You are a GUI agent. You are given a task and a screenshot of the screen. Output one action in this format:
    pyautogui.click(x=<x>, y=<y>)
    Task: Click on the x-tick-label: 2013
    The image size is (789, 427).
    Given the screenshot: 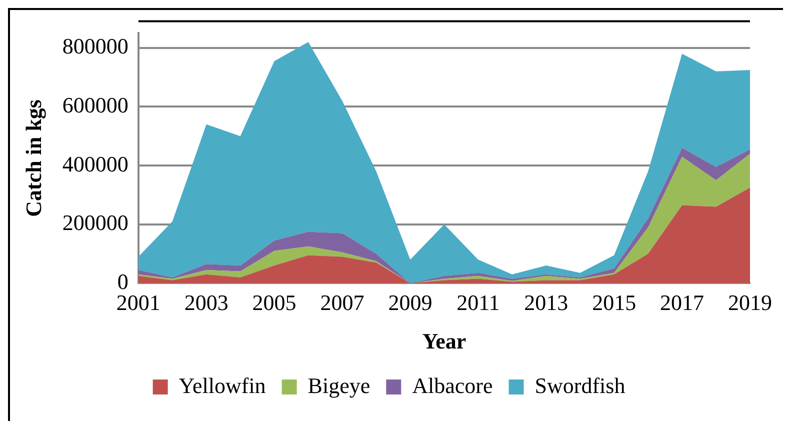 What is the action you would take?
    pyautogui.click(x=546, y=303)
    